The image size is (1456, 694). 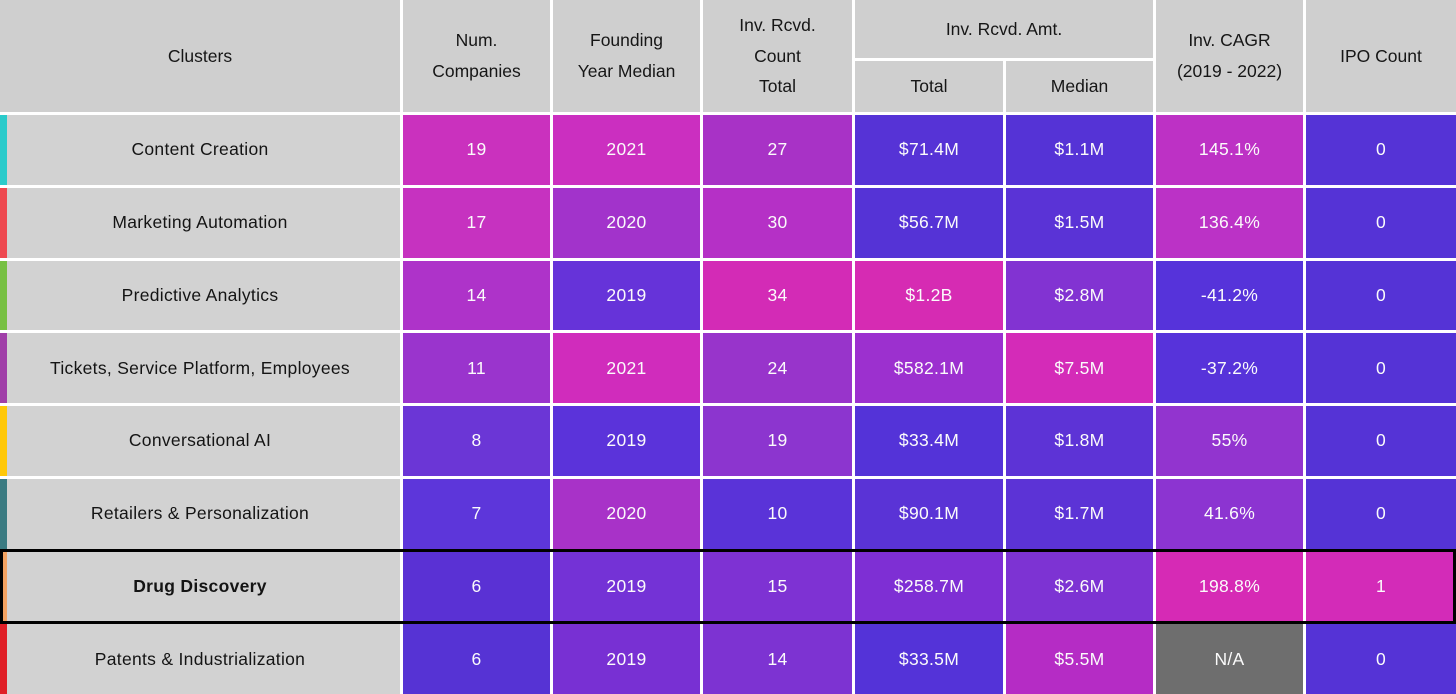 What do you see at coordinates (1229, 150) in the screenshot?
I see `cell-inv-cagr: 145.1%` at bounding box center [1229, 150].